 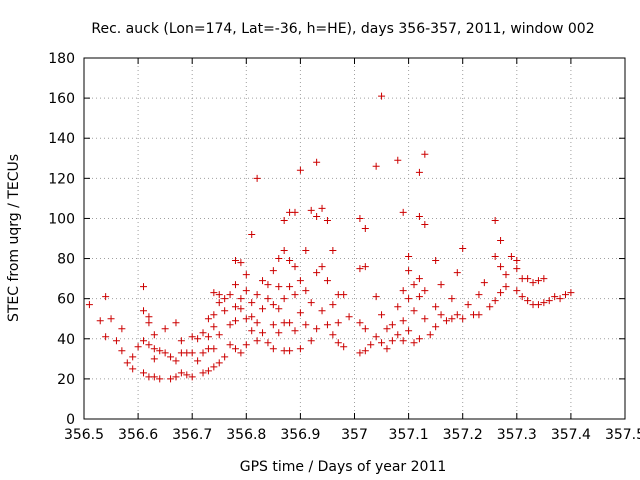 What do you see at coordinates (246, 435) in the screenshot?
I see `x-tick-label: 356.8` at bounding box center [246, 435].